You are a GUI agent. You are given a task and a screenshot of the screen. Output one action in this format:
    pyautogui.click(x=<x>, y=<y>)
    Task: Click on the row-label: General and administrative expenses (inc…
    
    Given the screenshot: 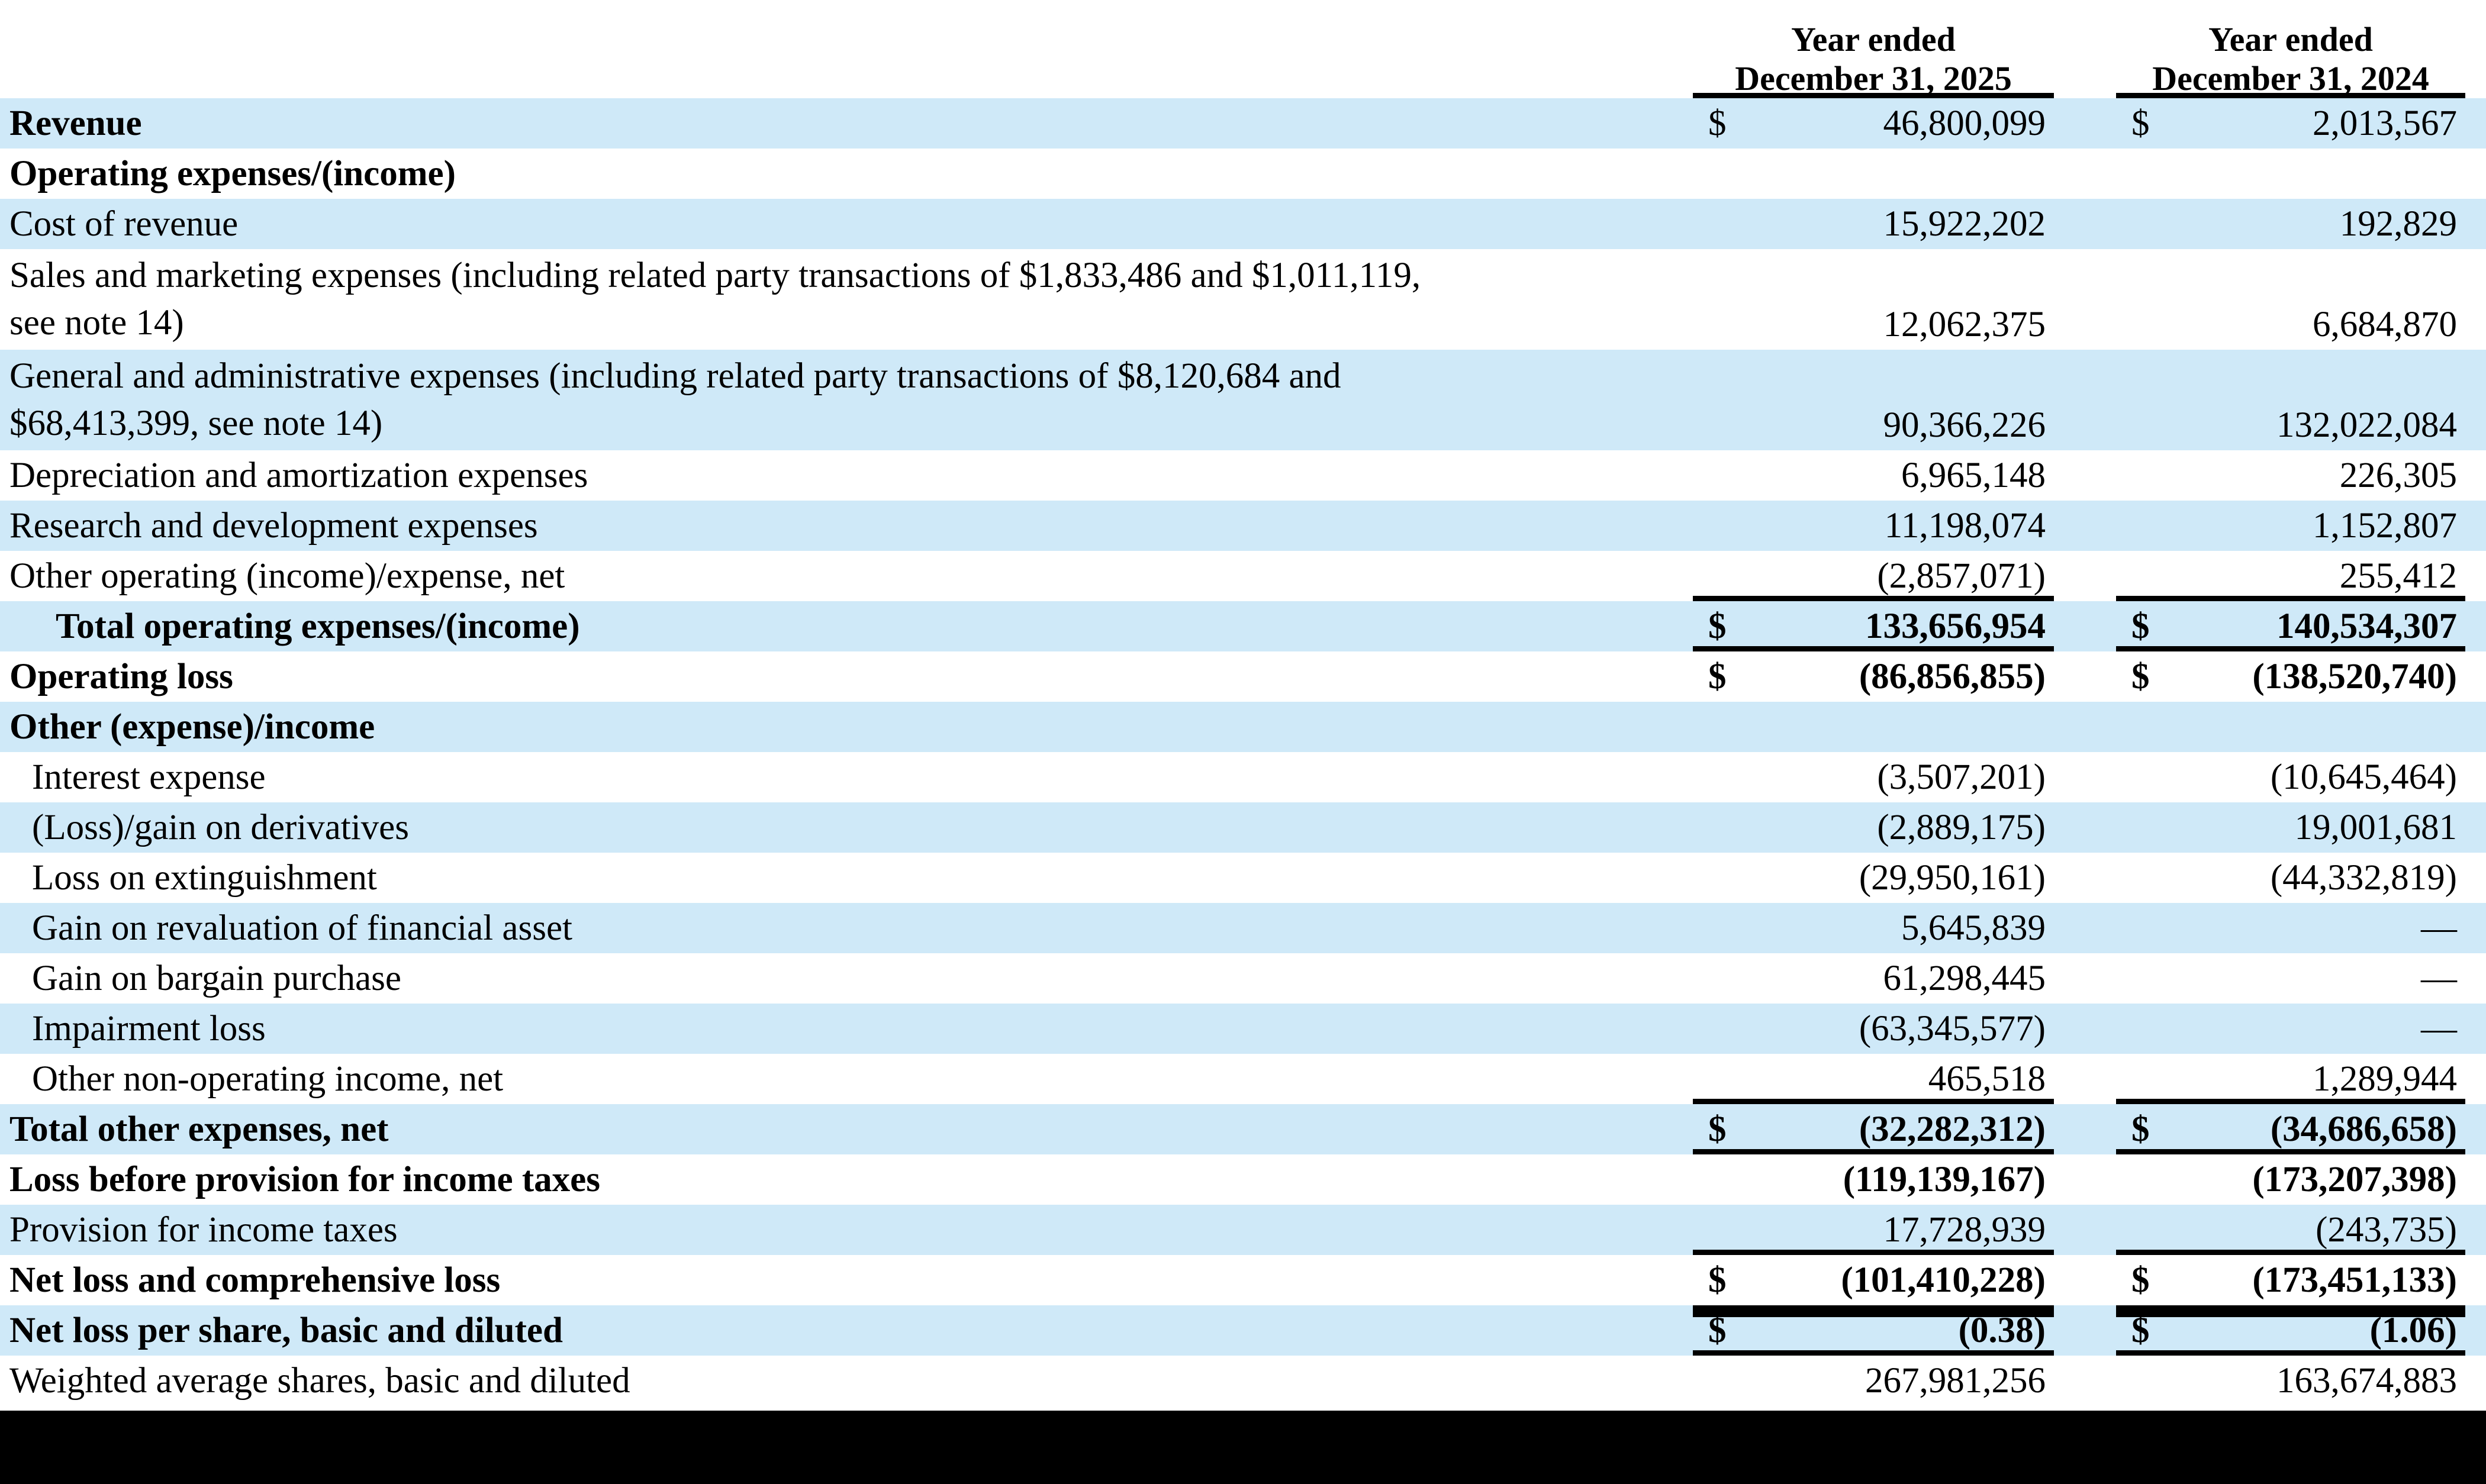 What is the action you would take?
    pyautogui.click(x=675, y=400)
    